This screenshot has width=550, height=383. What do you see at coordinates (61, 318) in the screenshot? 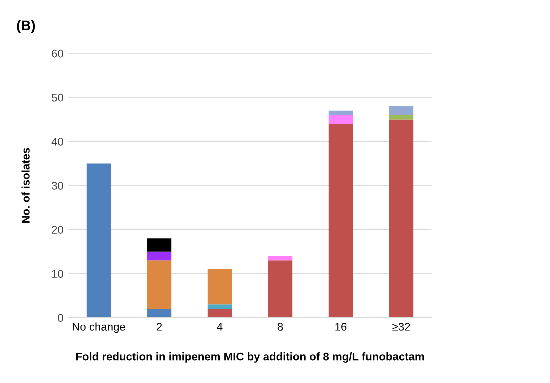
I see `y-tick-label: 0` at bounding box center [61, 318].